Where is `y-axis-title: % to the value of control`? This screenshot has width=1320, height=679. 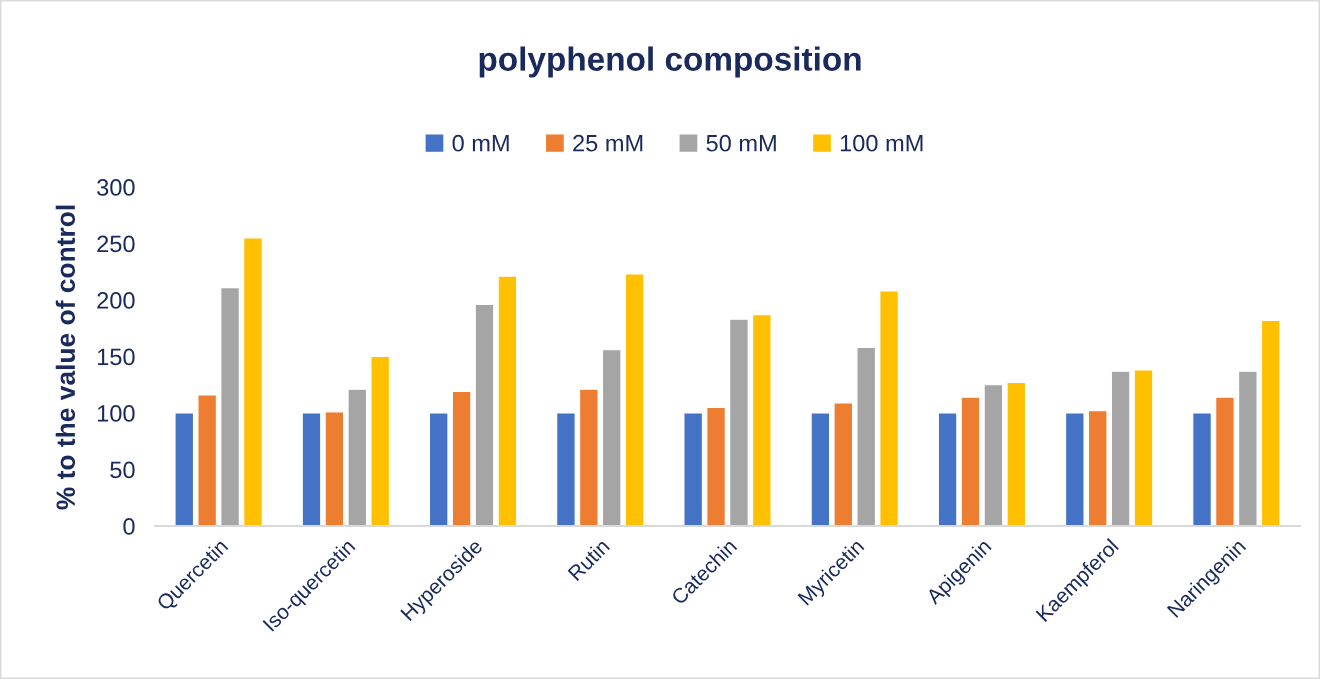 y-axis-title: % to the value of control is located at coordinates (65, 357).